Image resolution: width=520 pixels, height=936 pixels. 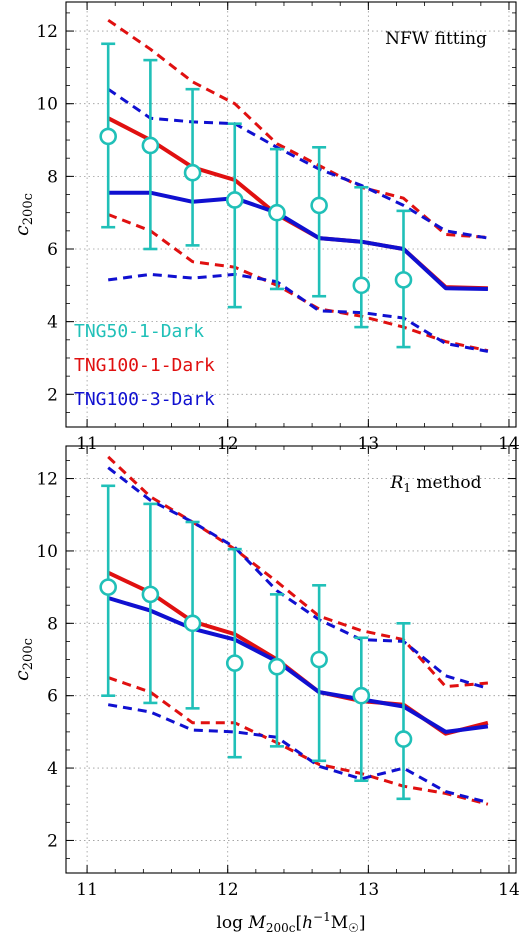 What do you see at coordinates (436, 484) in the screenshot?
I see `panel-annotation: R1 method` at bounding box center [436, 484].